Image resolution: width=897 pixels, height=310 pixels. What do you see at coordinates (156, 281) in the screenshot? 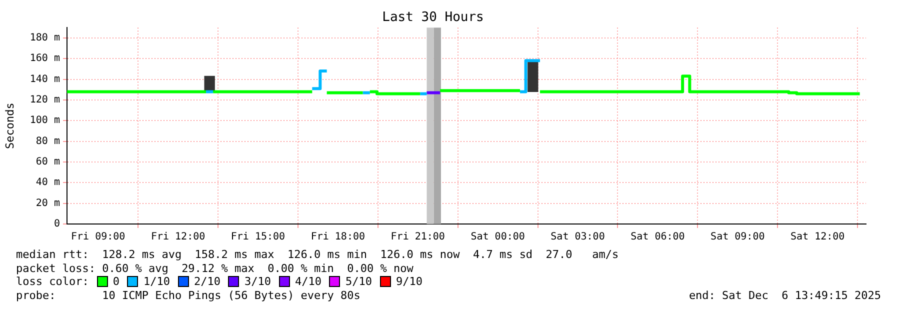
I see `legend-label: 1/10` at bounding box center [156, 281].